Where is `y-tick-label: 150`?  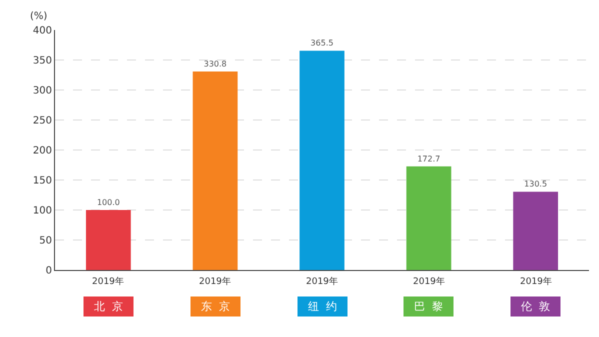 y-tick-label: 150 is located at coordinates (42, 181).